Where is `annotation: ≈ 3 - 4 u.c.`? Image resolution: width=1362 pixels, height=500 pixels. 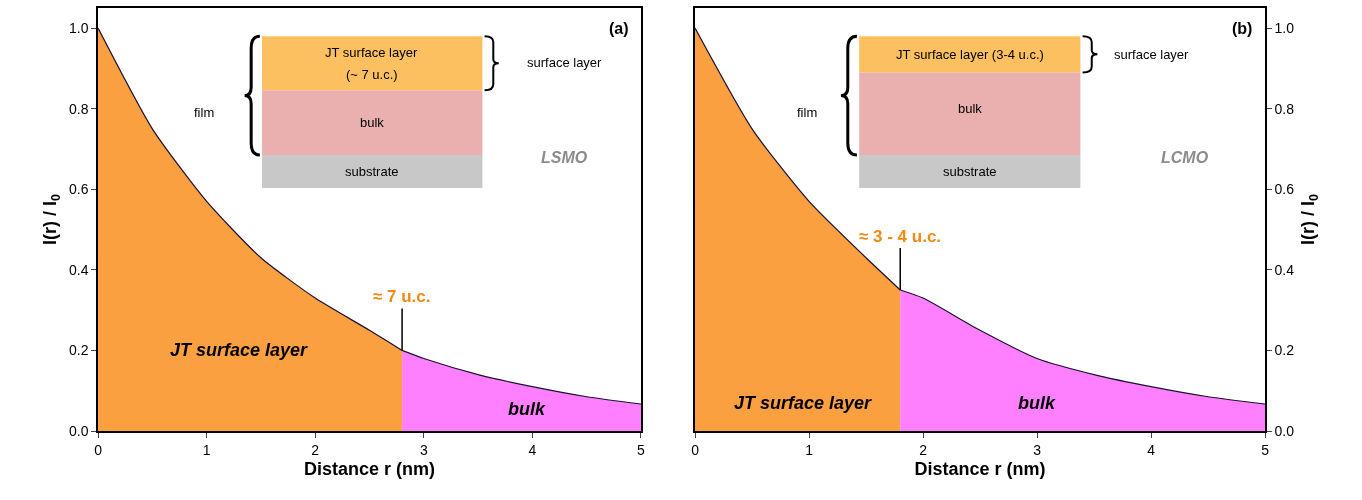
annotation: ≈ 3 - 4 u.c. is located at coordinates (900, 236).